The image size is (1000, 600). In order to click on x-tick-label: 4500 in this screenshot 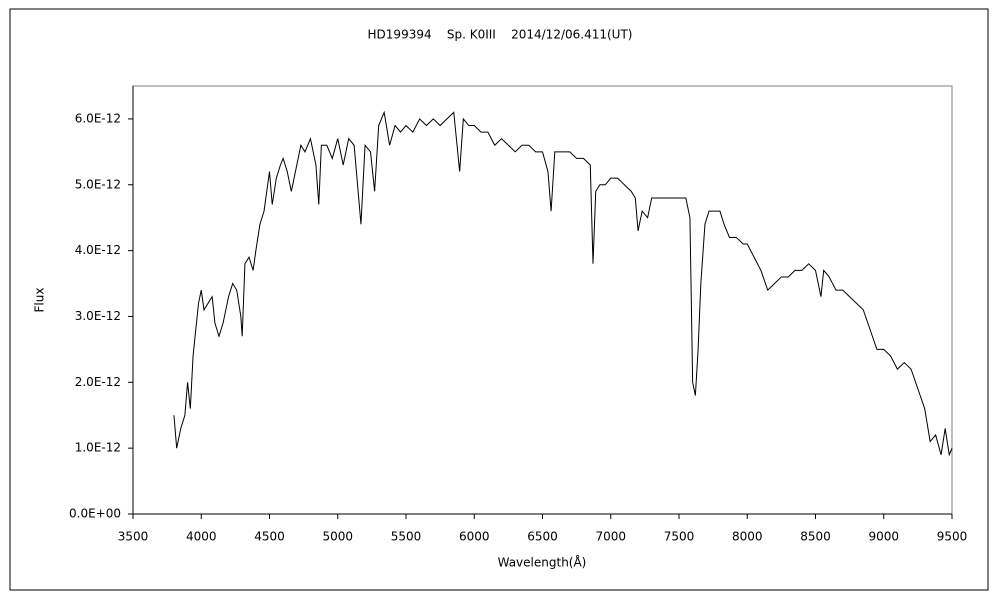, I will do `click(269, 537)`.